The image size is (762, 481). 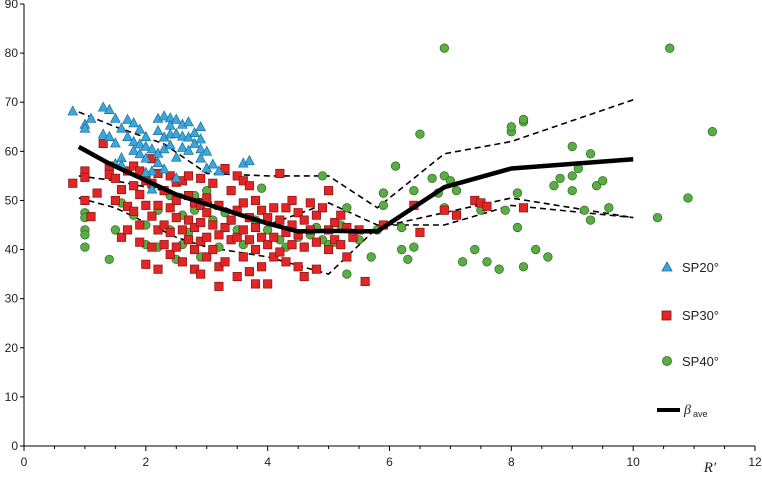 I want to click on y-tick-label: 90, so click(x=12, y=5).